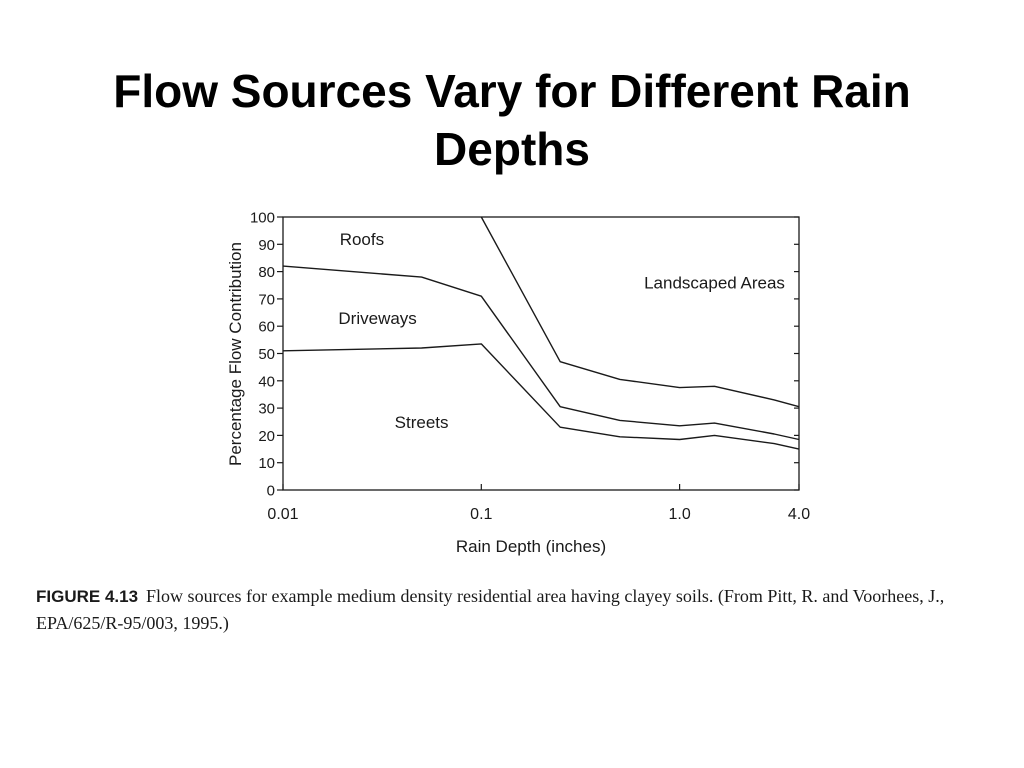 The image size is (1024, 768). I want to click on y-tick-label: 50, so click(266, 354).